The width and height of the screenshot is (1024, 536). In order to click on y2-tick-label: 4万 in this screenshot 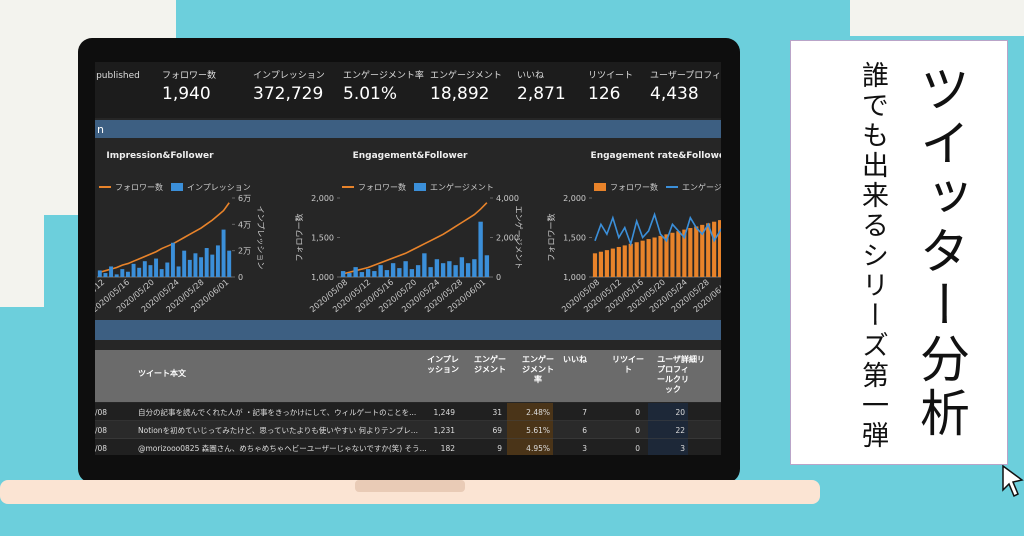, I will do `click(244, 224)`.